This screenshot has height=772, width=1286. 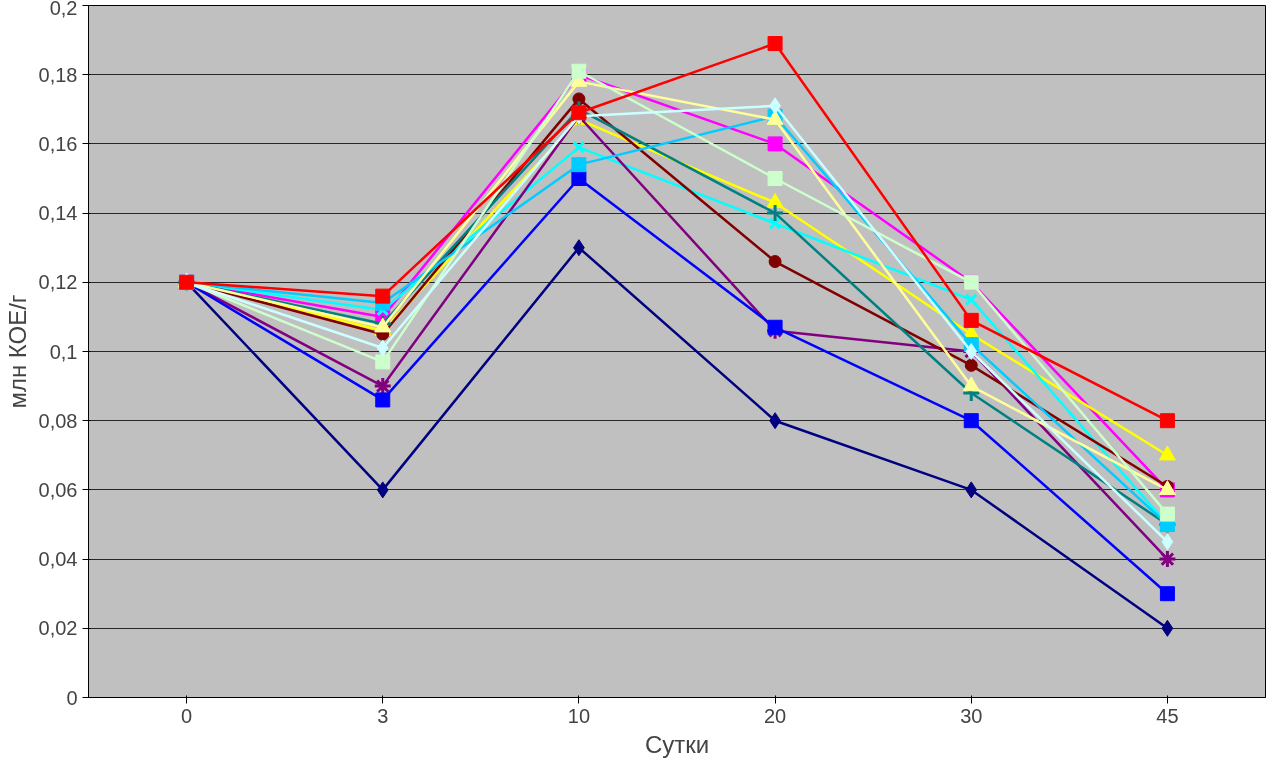 I want to click on x-tick-label: 0, so click(x=187, y=715).